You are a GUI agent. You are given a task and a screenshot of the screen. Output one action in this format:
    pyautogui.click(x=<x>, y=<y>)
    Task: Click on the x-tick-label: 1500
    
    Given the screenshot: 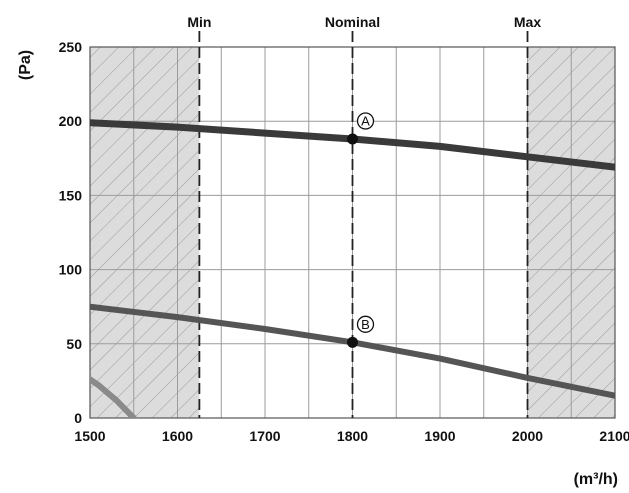 What is the action you would take?
    pyautogui.click(x=89, y=436)
    